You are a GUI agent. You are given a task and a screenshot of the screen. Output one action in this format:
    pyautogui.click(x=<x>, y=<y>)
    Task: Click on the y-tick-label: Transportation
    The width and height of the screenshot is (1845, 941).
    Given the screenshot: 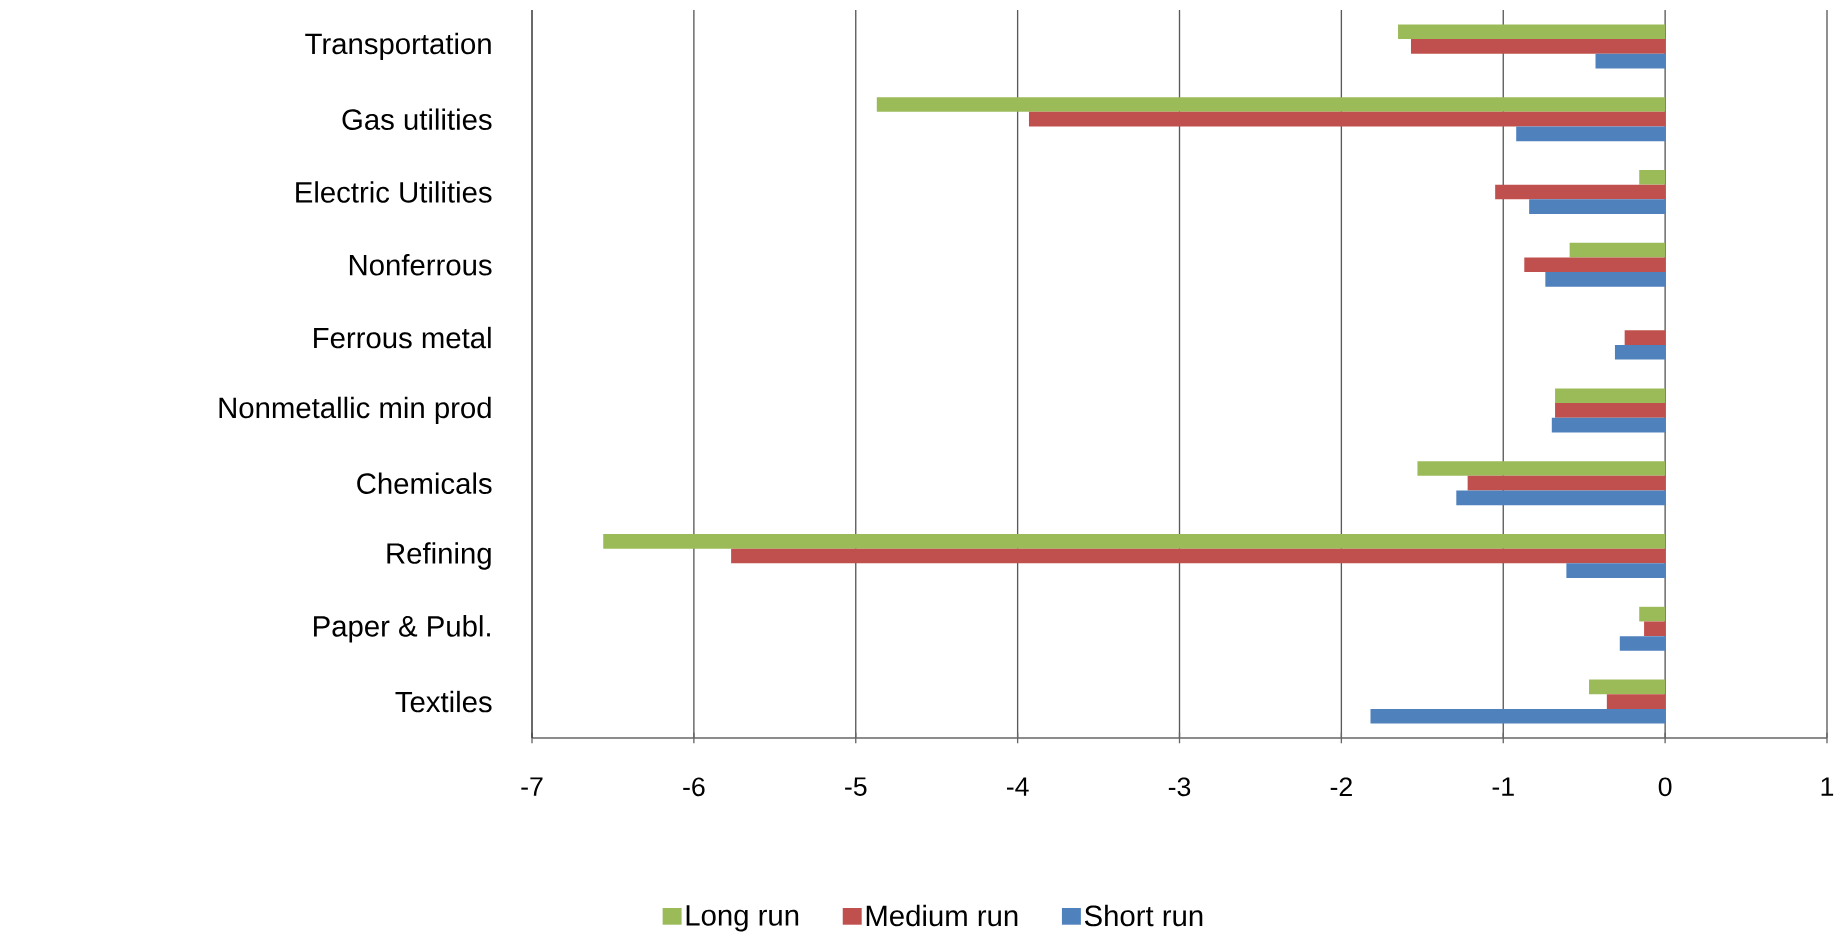 What is the action you would take?
    pyautogui.click(x=398, y=46)
    